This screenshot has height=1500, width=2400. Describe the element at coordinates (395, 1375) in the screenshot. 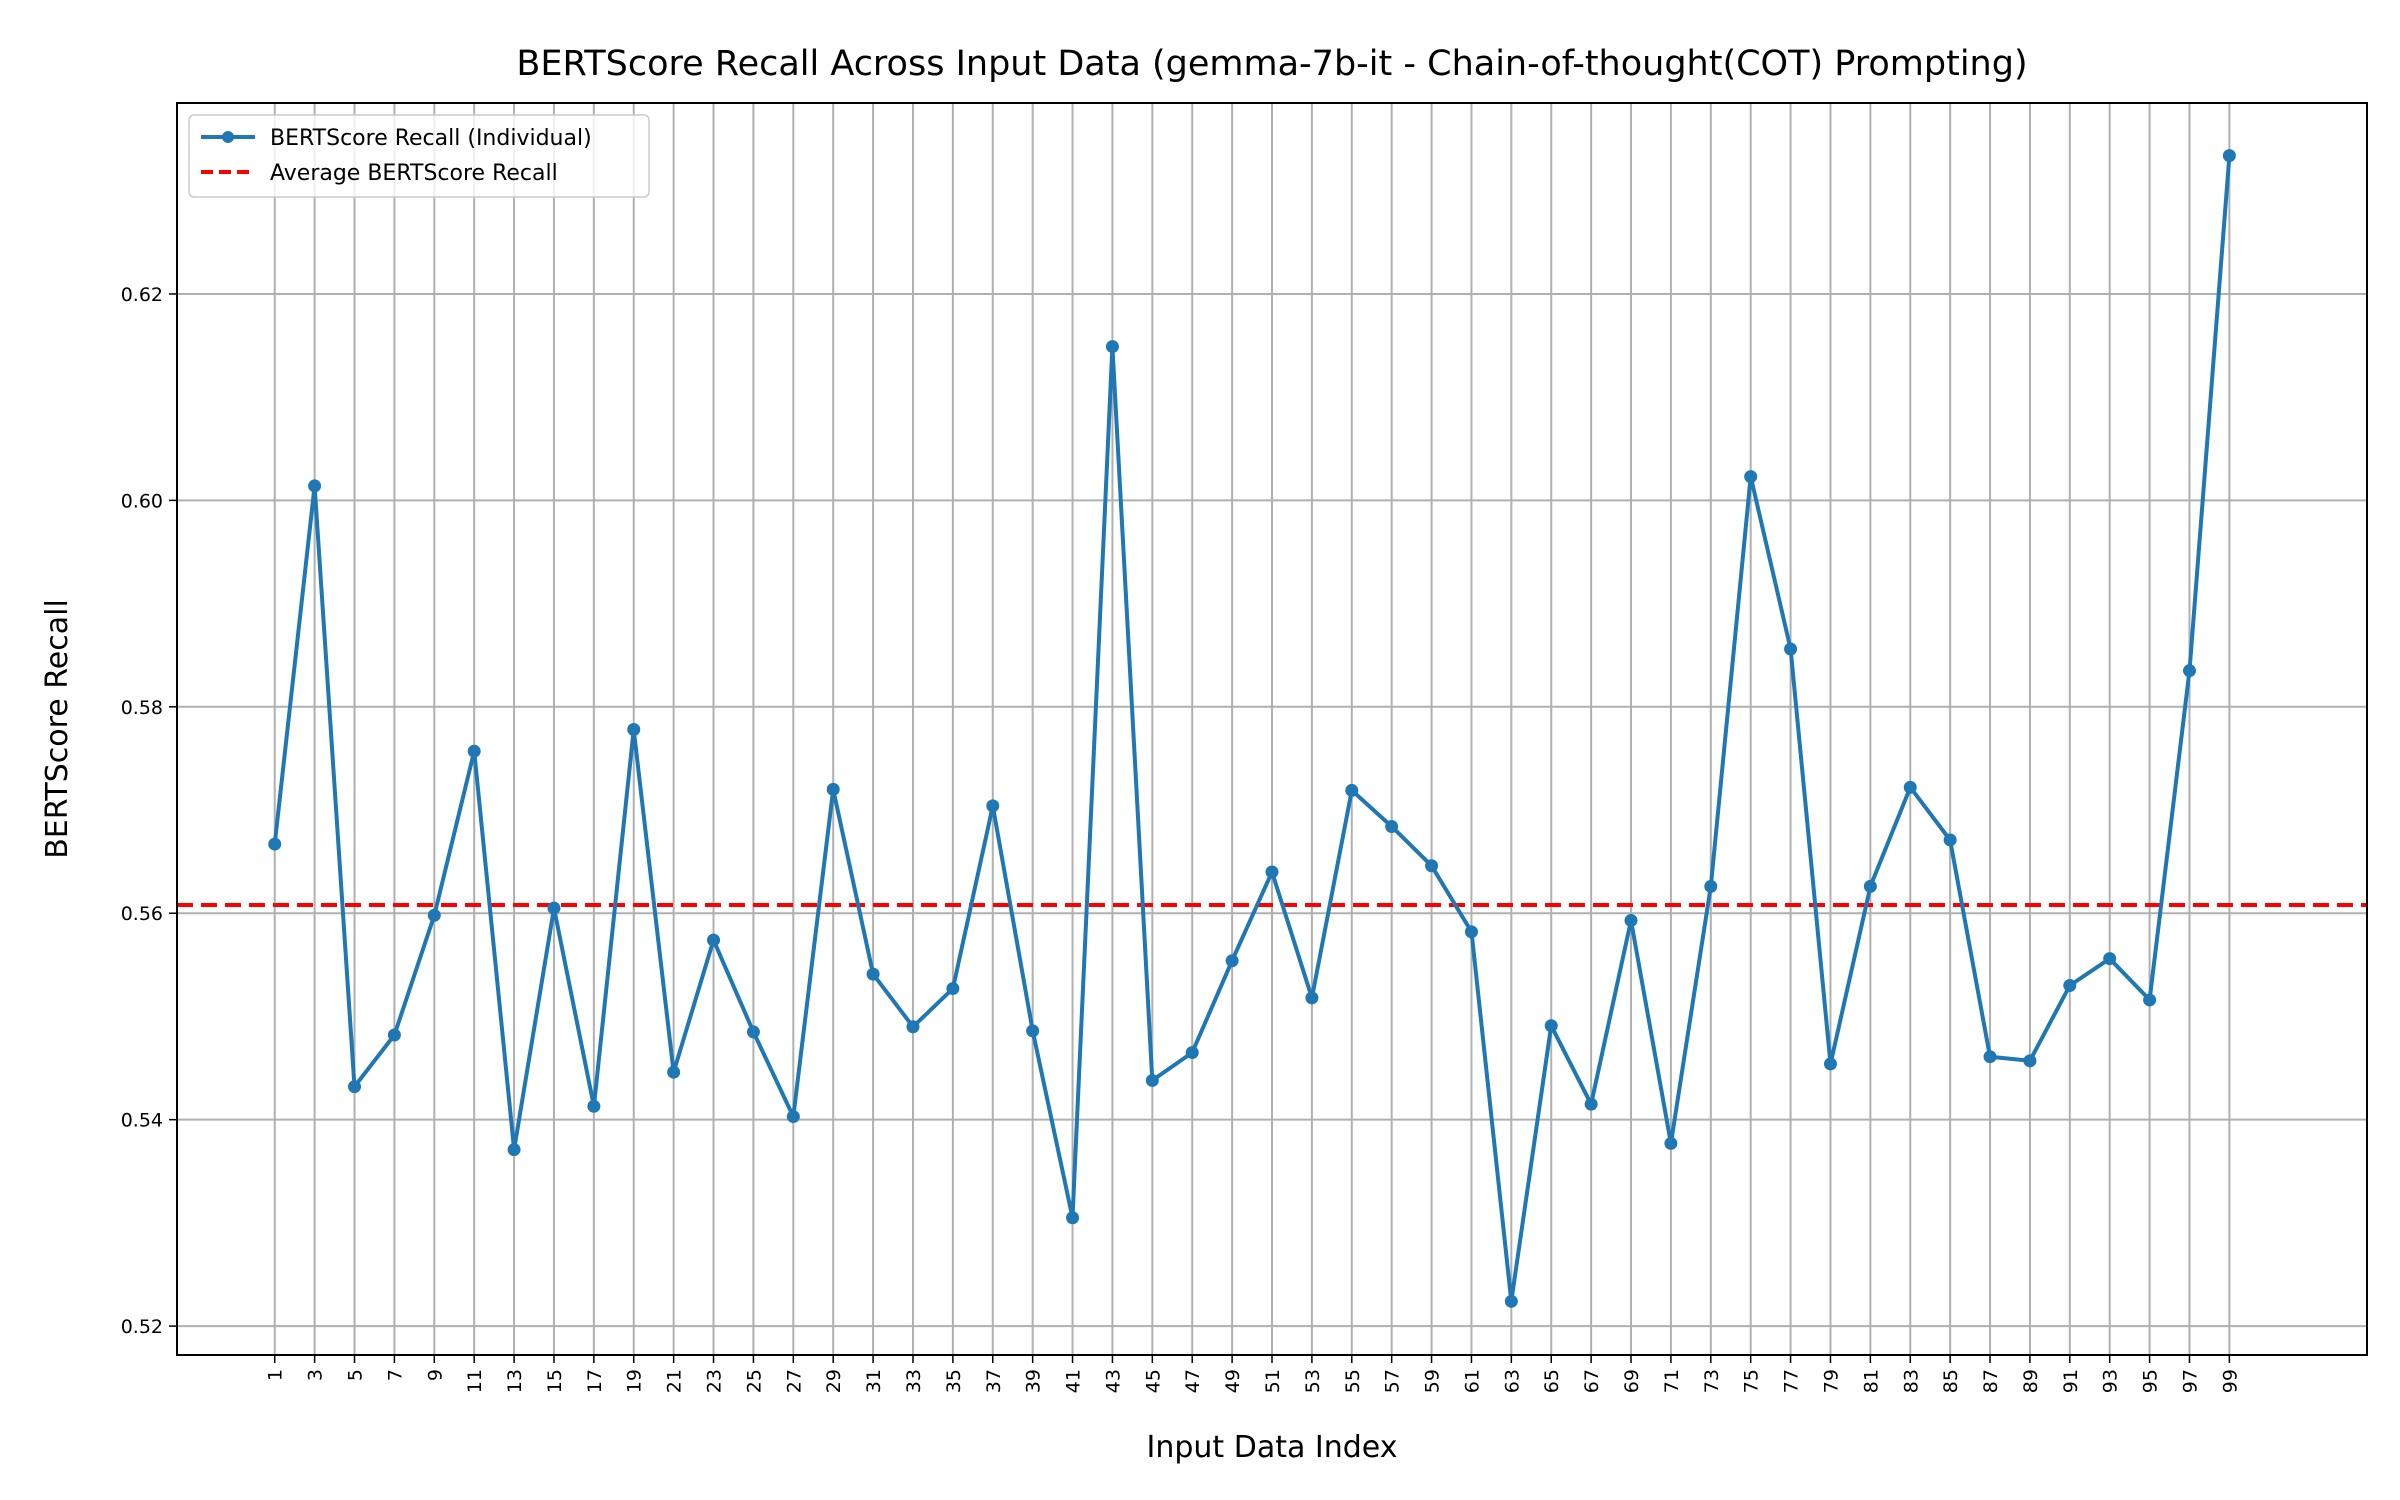

I see `x-tick-label: 7` at that location.